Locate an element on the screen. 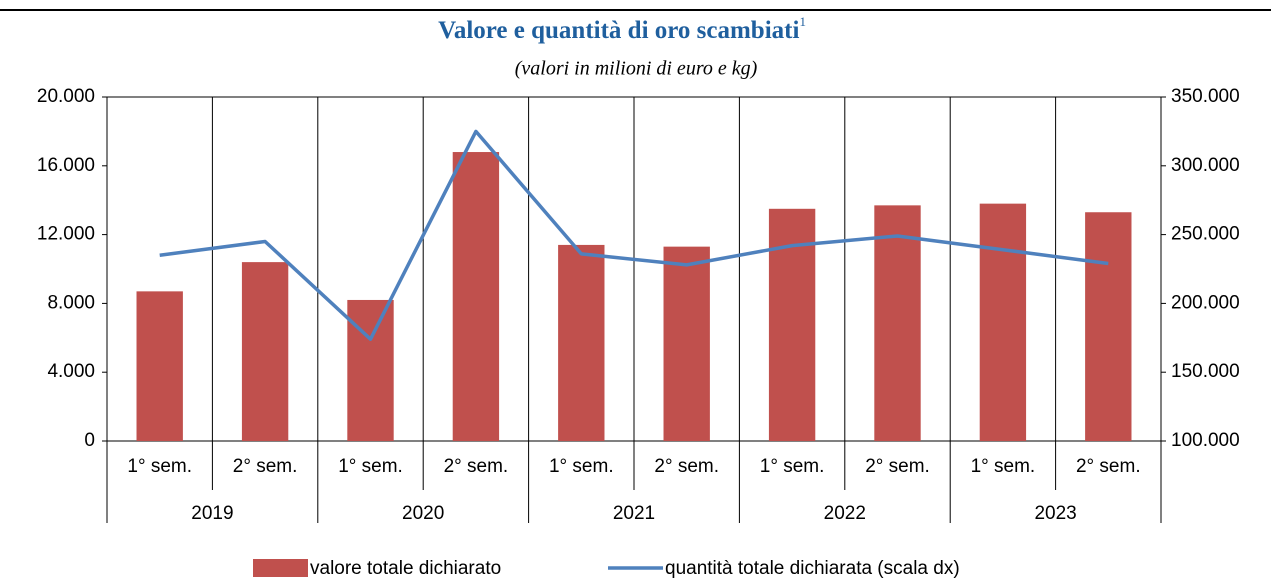 The image size is (1271, 579). legend-label: quantità totale dichiarata (scala dx) is located at coordinates (812, 568).